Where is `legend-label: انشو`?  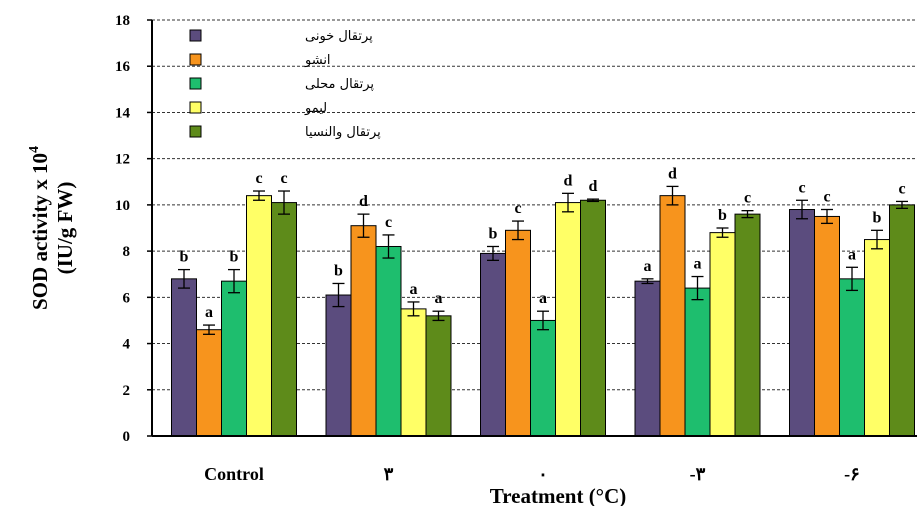 legend-label: انشو is located at coordinates (317, 60).